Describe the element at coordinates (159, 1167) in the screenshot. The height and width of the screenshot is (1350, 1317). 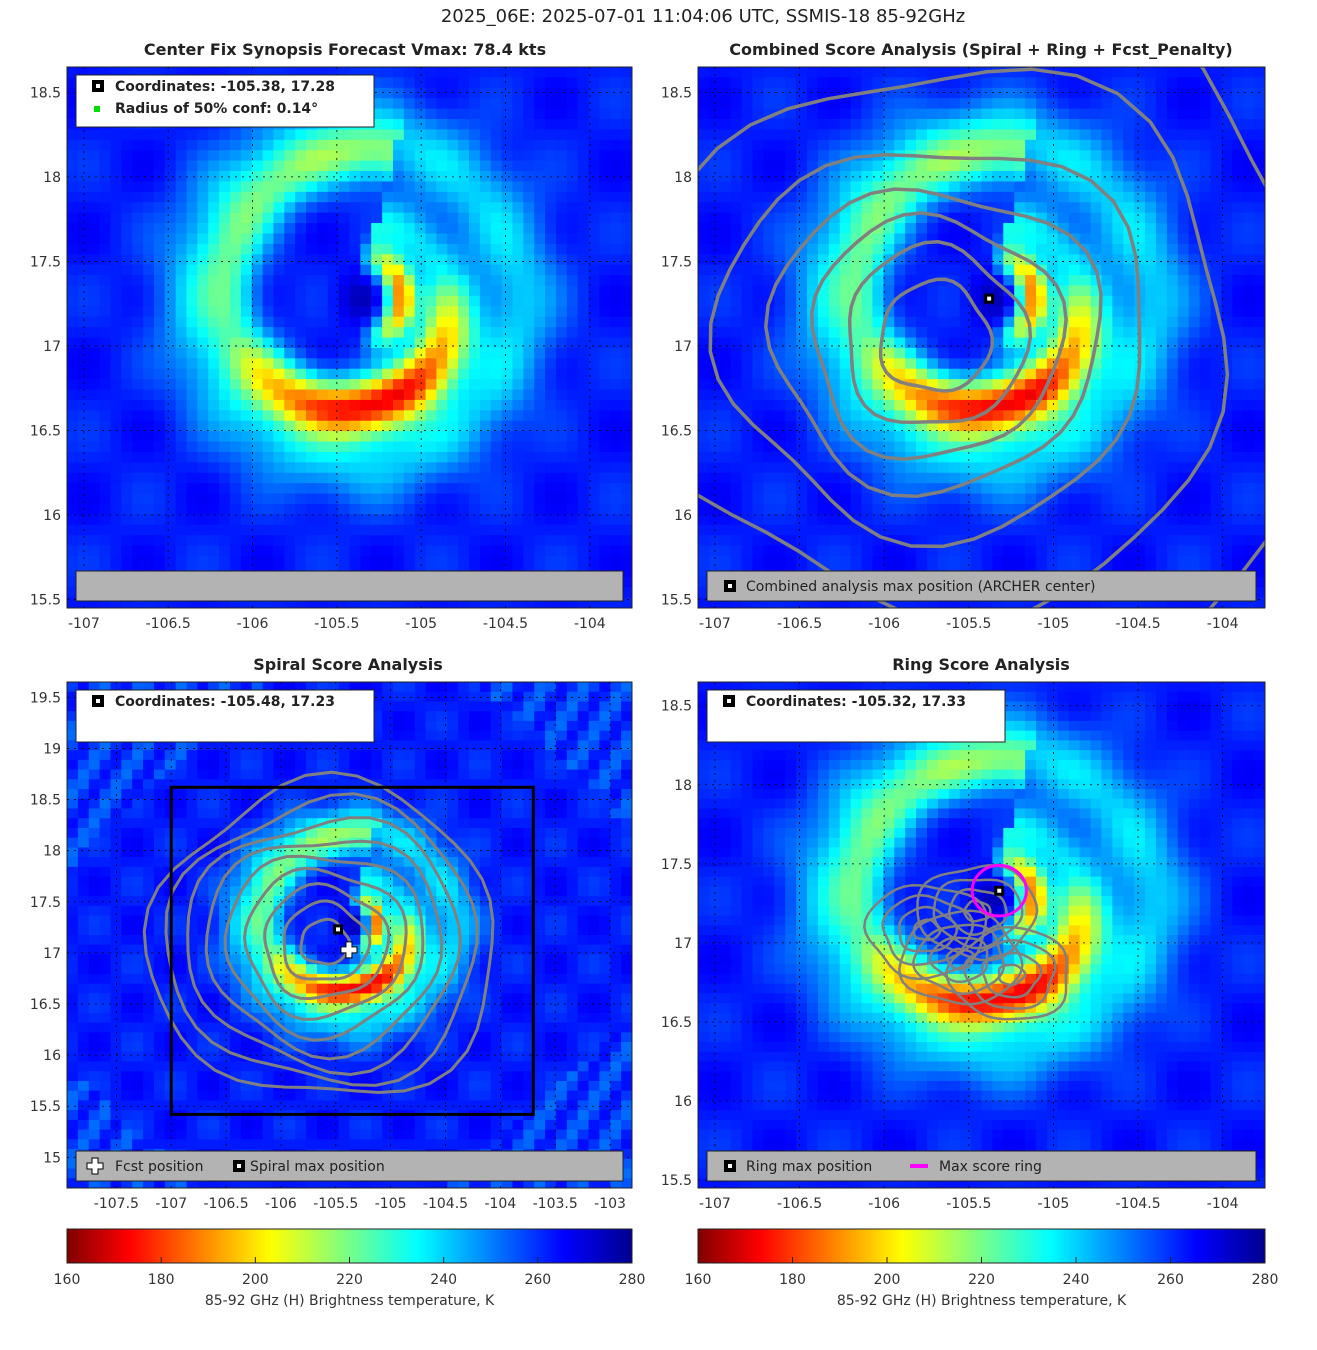
I see `legend-entry: Fcst position` at that location.